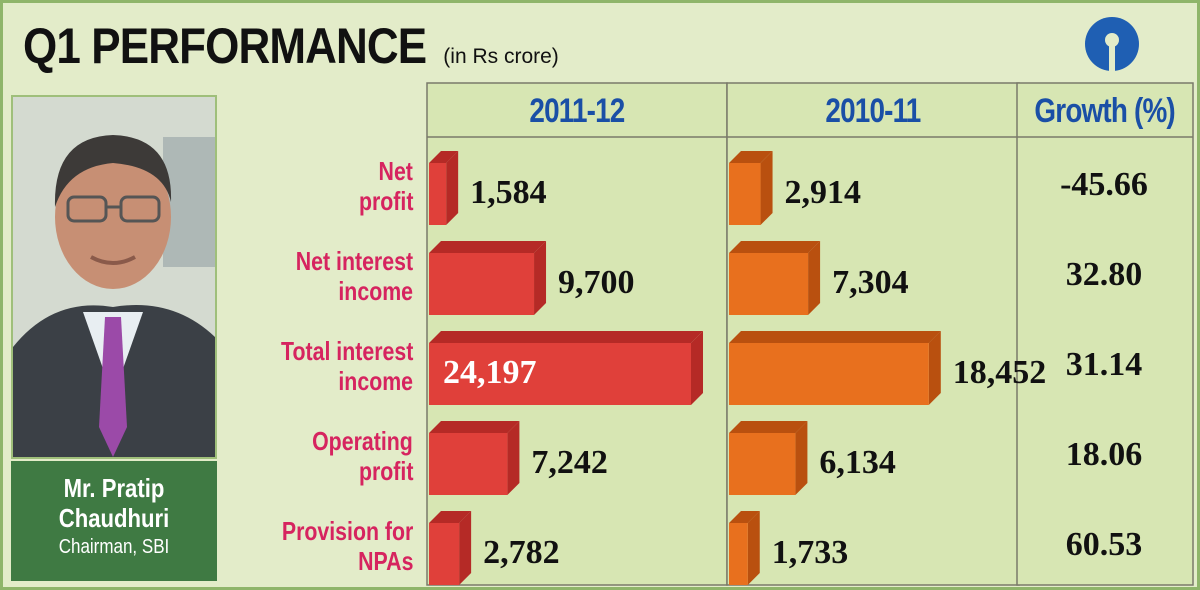 Image resolution: width=1200 pixels, height=590 pixels. Describe the element at coordinates (1105, 334) in the screenshot. I see `column-panel` at that location.